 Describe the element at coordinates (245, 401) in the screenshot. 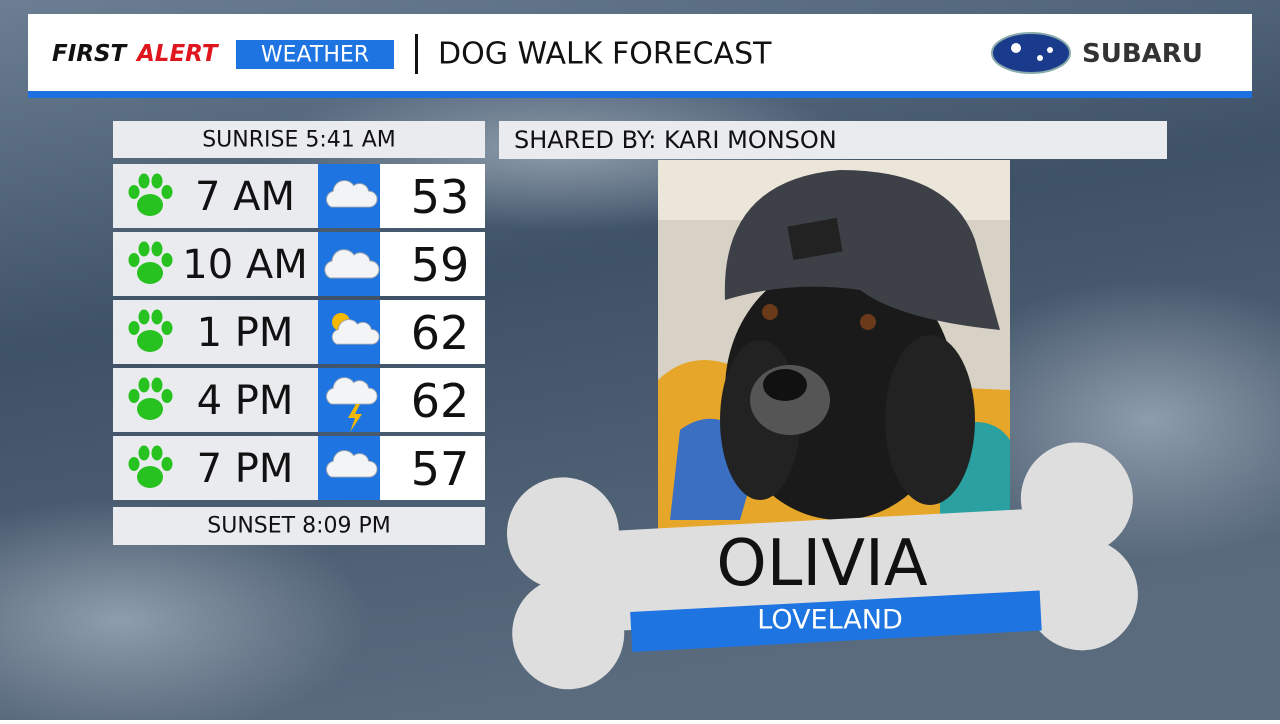

I see `time: 4 PM` at that location.